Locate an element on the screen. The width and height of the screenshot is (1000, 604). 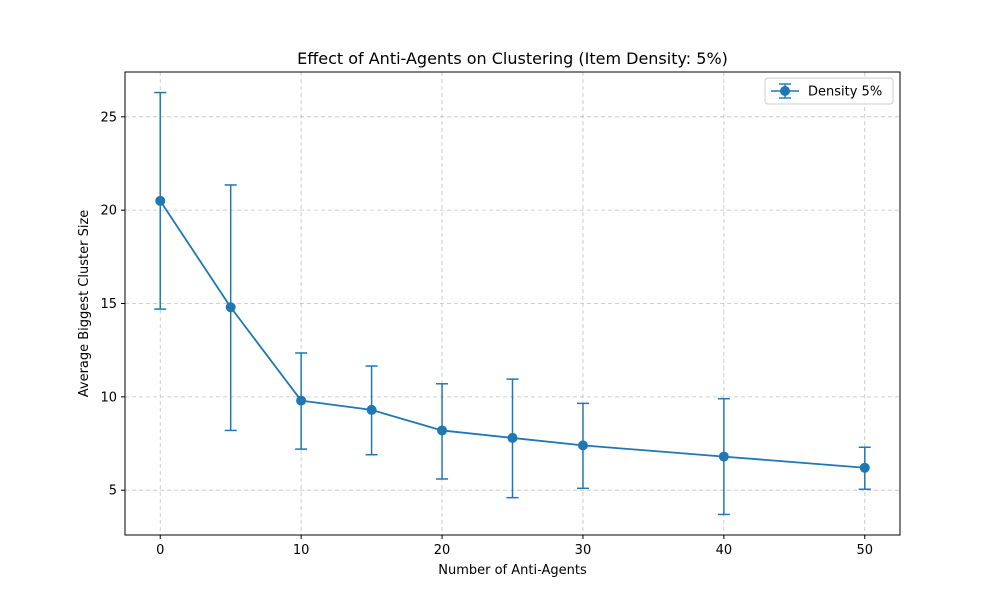
y-tick-label: 5 is located at coordinates (113, 491).